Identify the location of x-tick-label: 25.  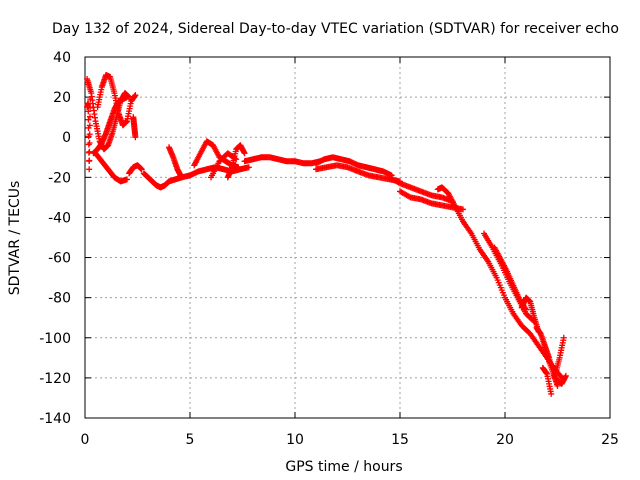
(610, 440).